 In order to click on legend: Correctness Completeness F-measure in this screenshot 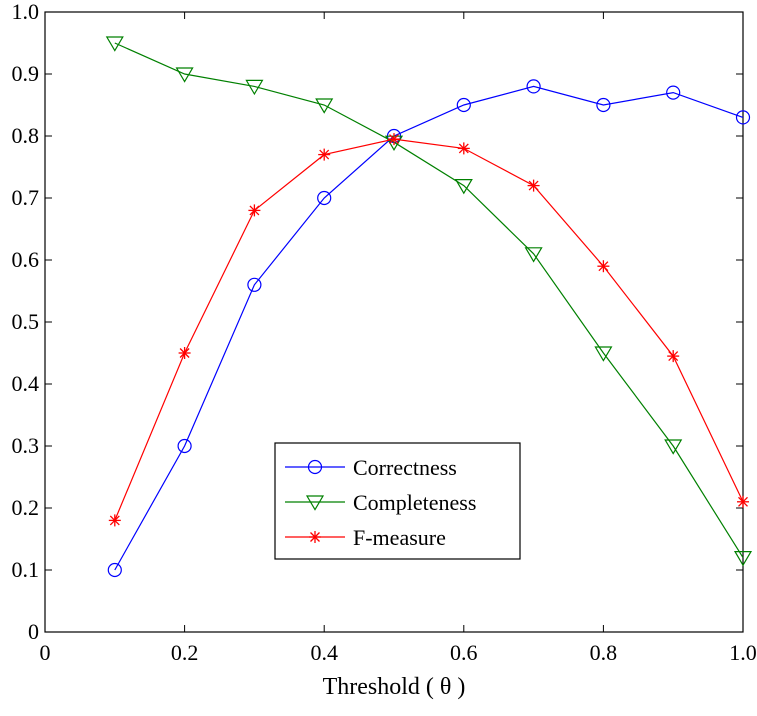, I will do `click(397, 501)`.